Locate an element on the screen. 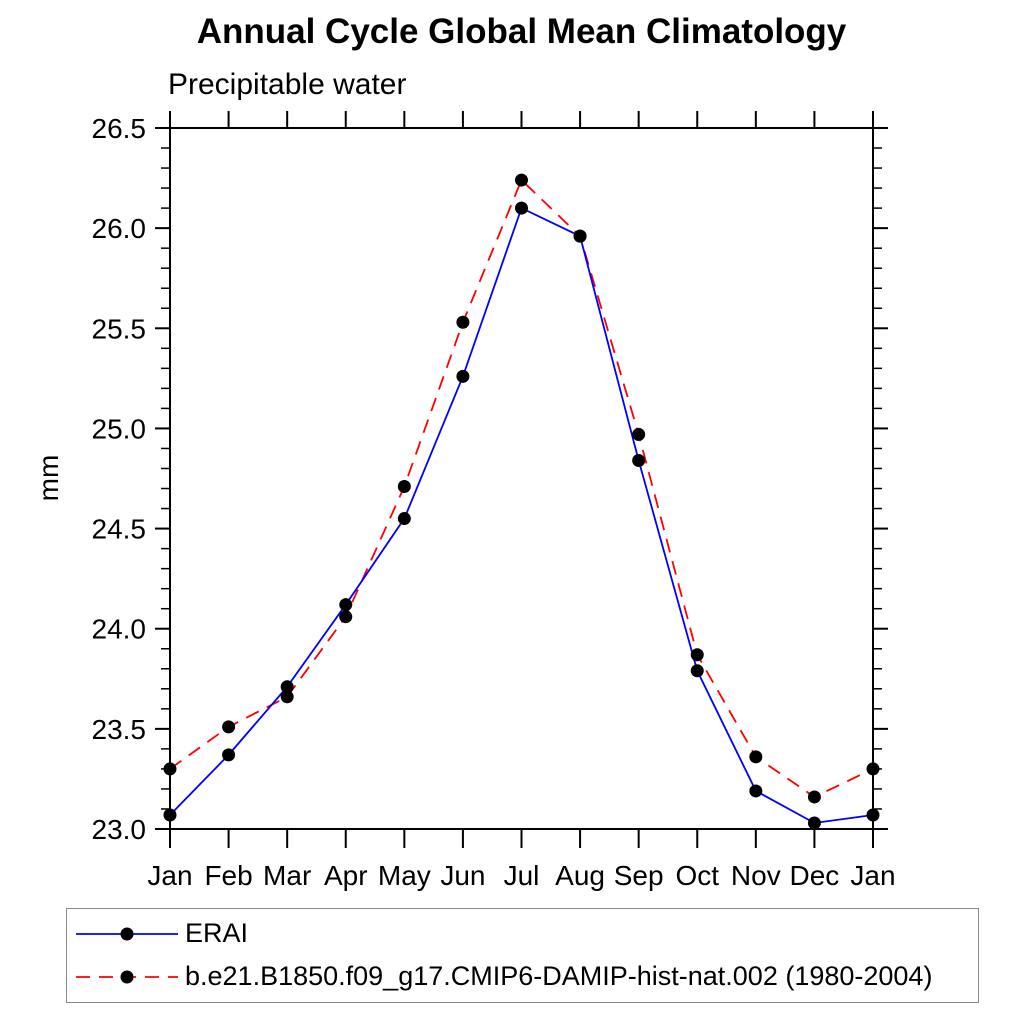 Image resolution: width=1024 pixels, height=1024 pixels. svg-text: May is located at coordinates (404, 875).